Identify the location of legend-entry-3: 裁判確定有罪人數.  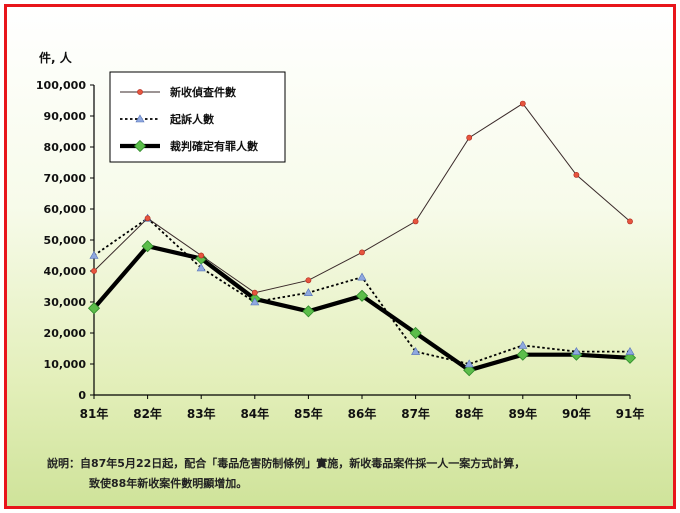
(189, 146).